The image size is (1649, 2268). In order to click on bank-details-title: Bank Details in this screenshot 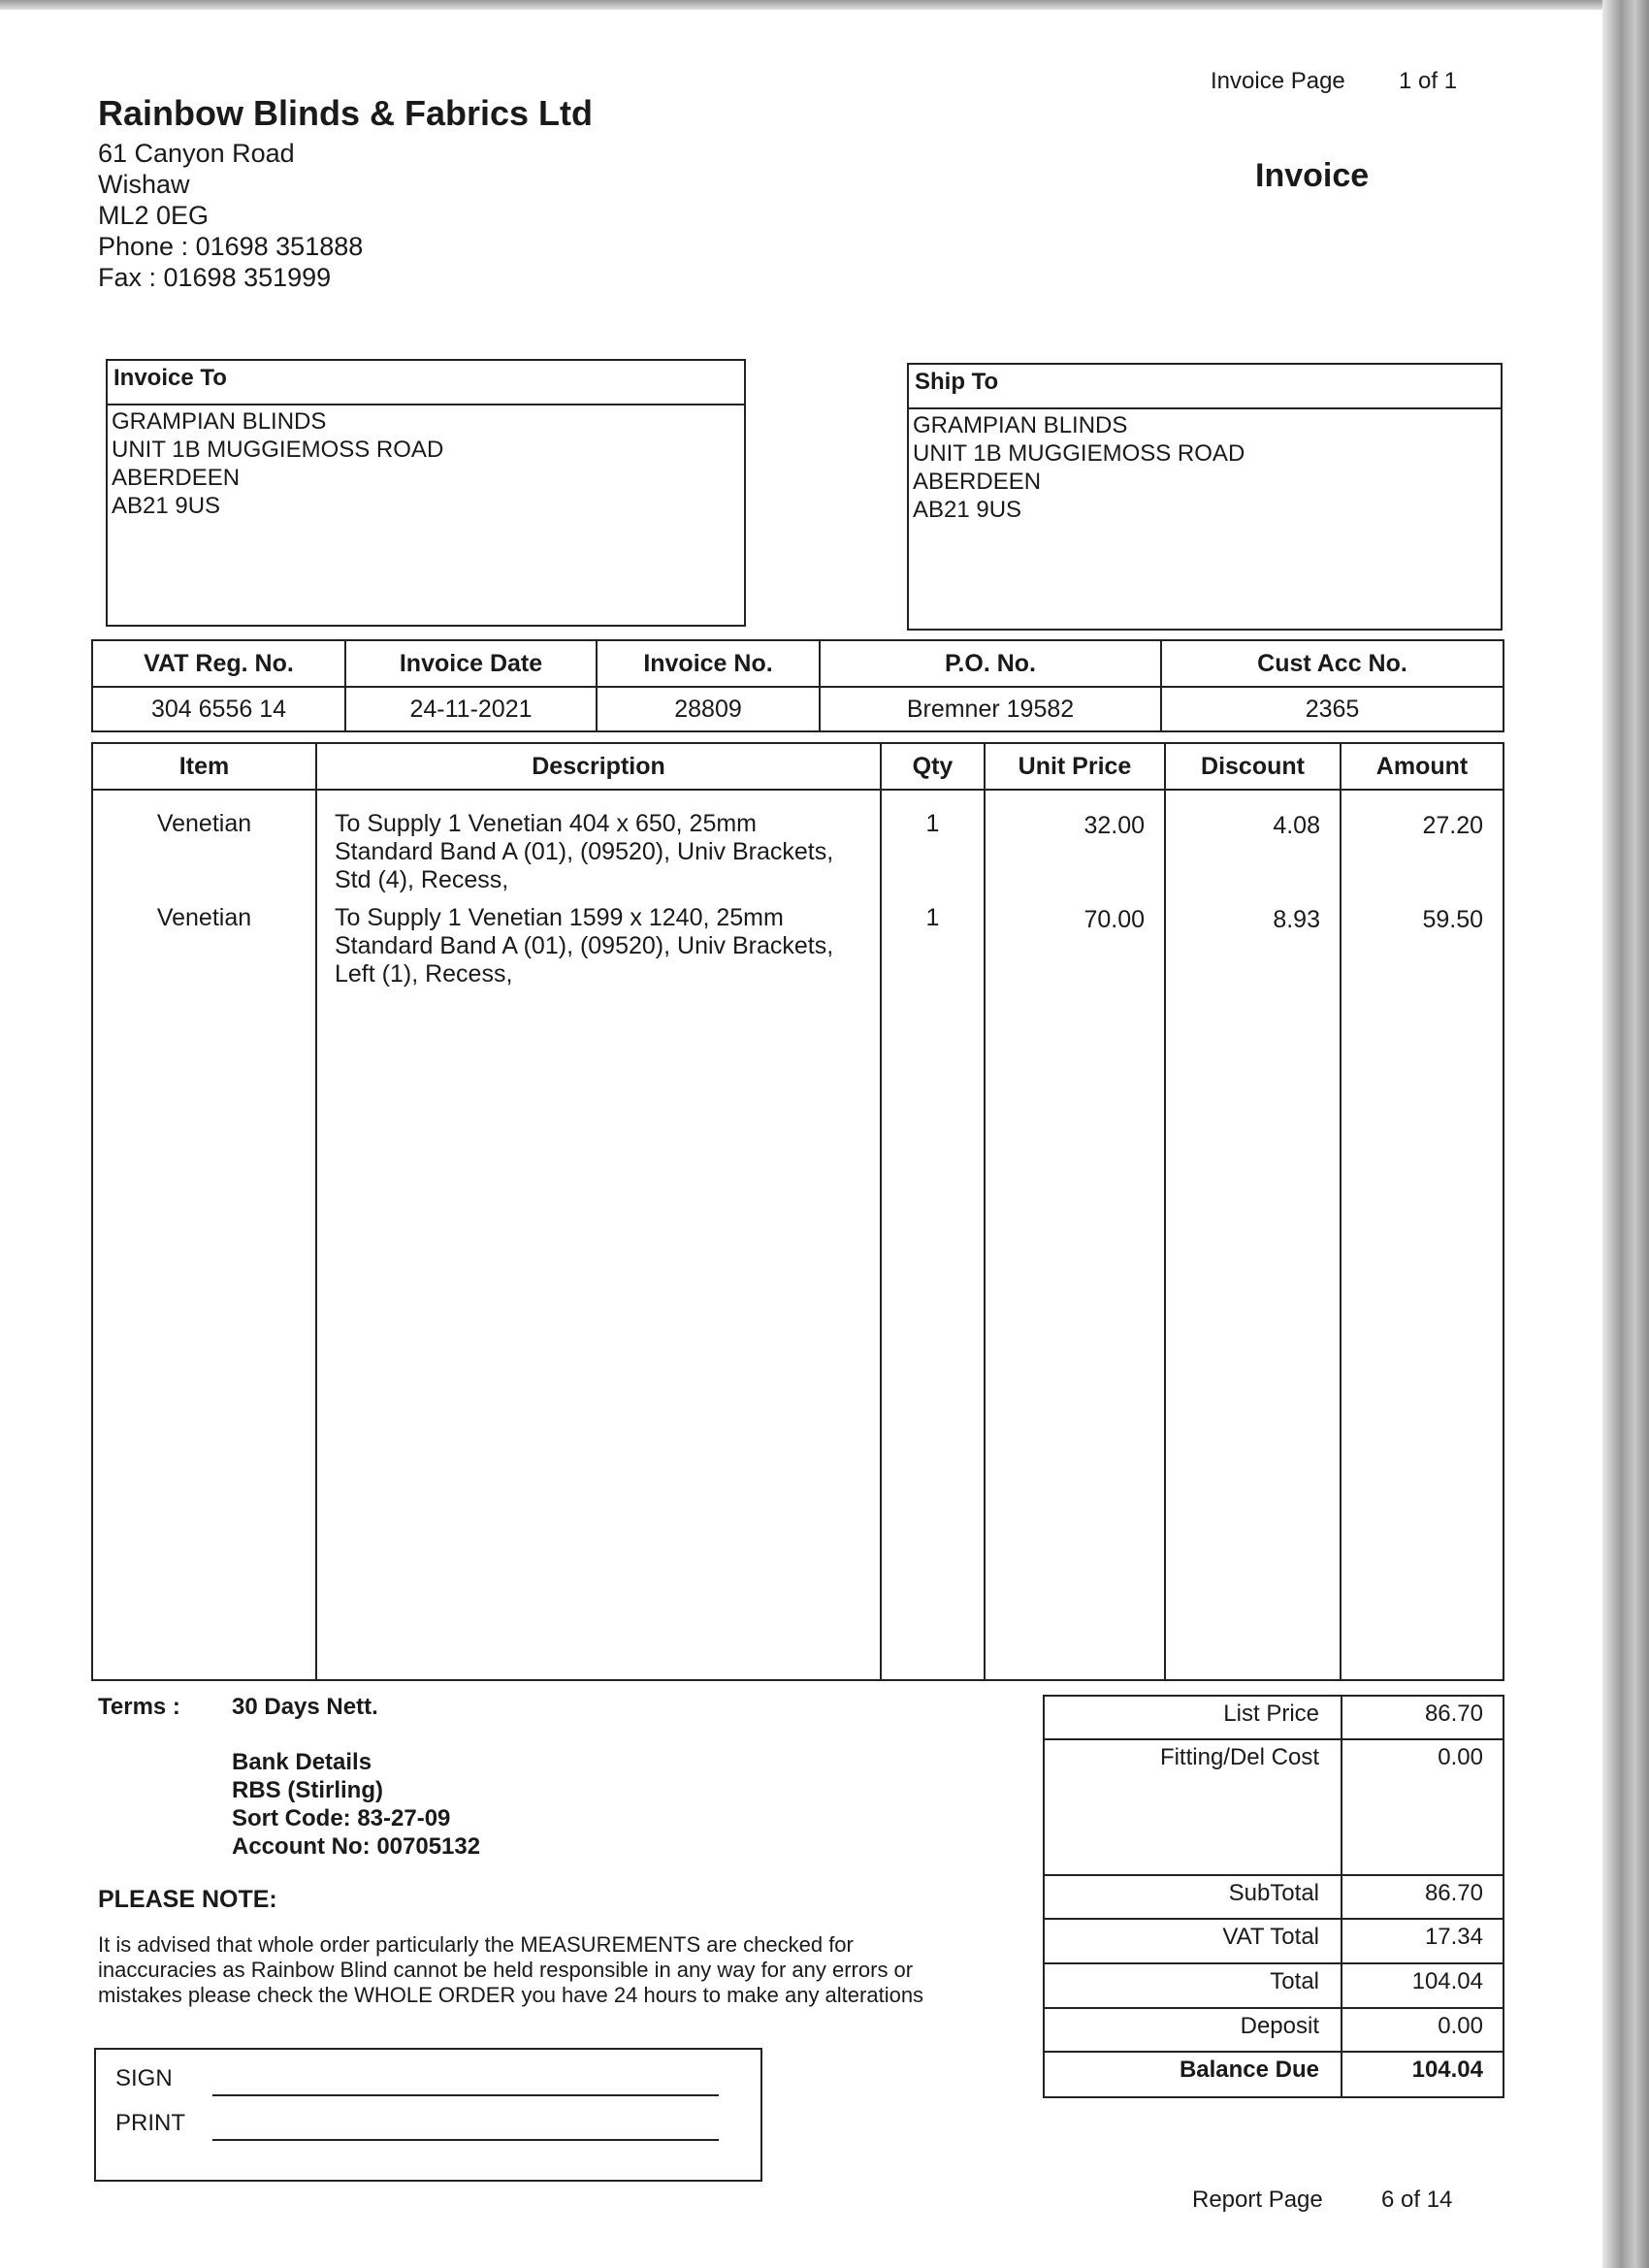, I will do `click(302, 1762)`.